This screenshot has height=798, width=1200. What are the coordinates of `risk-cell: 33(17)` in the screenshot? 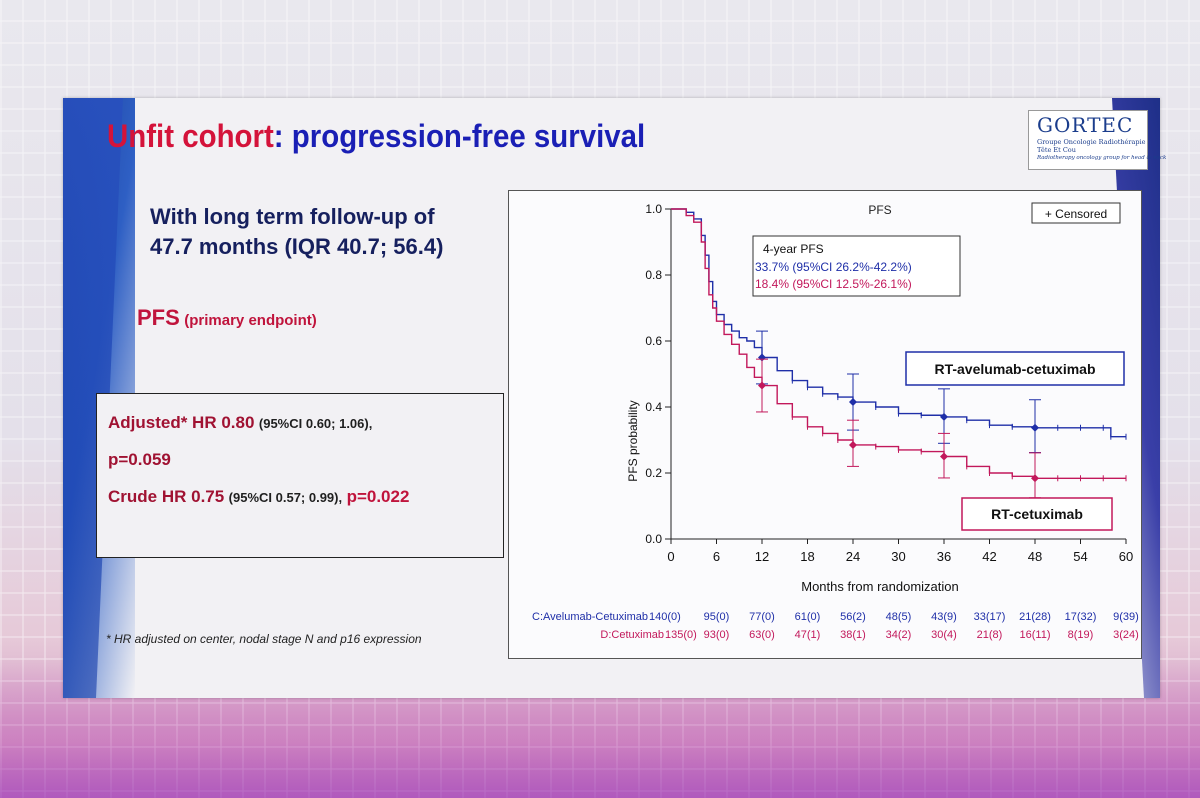 It's located at (990, 617).